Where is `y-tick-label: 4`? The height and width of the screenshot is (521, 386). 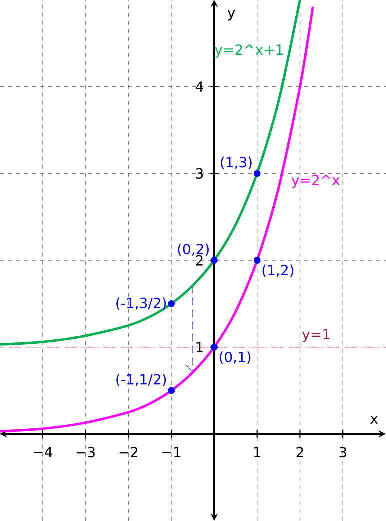
y-tick-label: 4 is located at coordinates (200, 87).